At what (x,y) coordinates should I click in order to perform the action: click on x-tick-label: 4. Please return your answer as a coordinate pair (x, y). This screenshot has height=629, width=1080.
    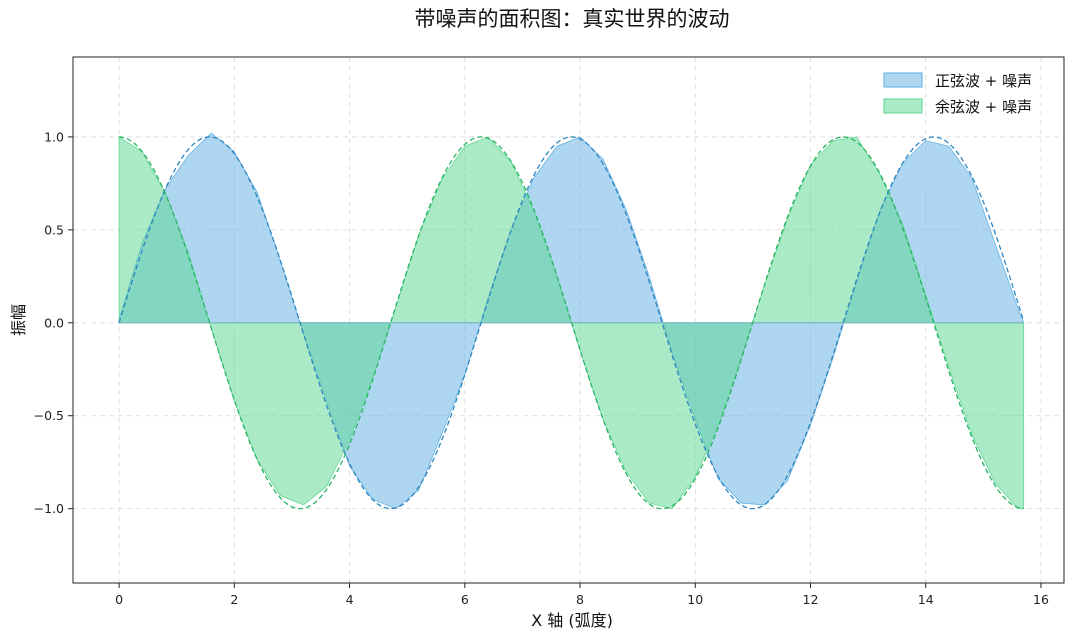
    Looking at the image, I should click on (350, 599).